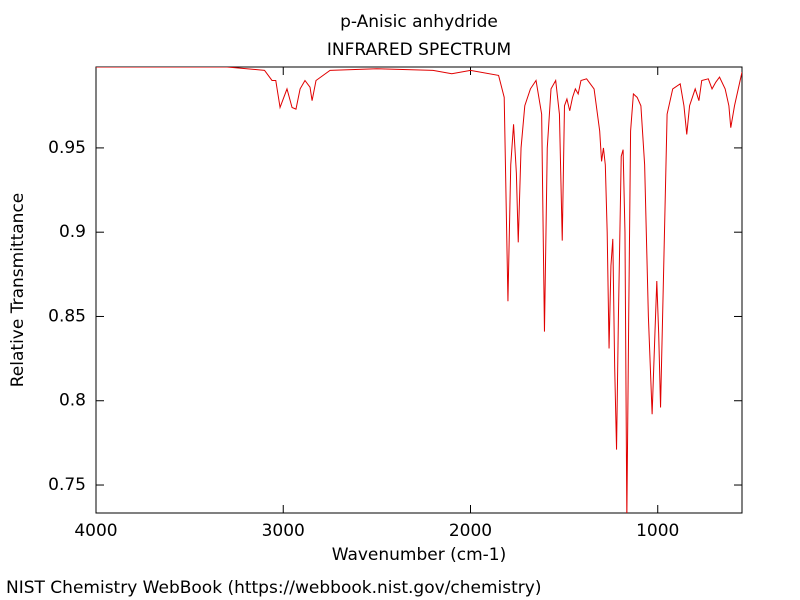  What do you see at coordinates (470, 531) in the screenshot?
I see `x-tick-label: 2000` at bounding box center [470, 531].